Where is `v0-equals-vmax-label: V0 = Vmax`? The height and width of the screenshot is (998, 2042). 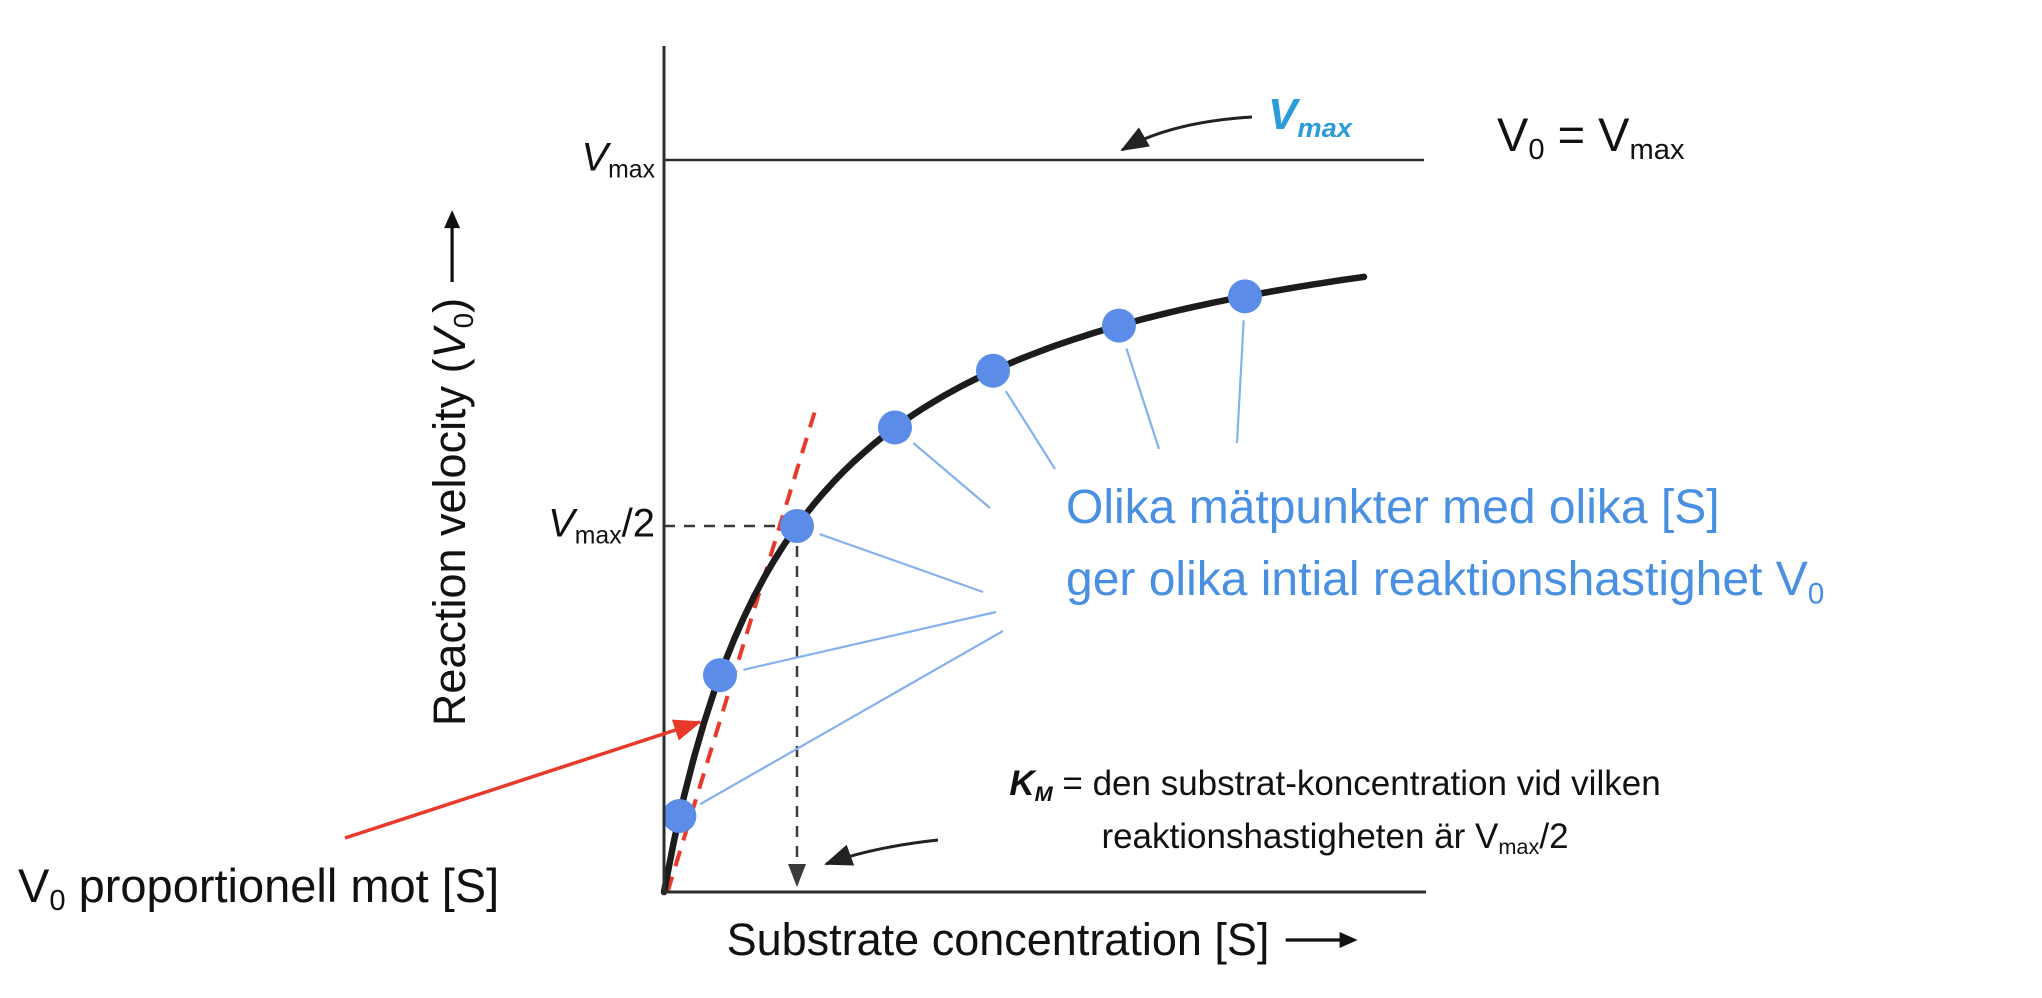
v0-equals-vmax-label: V0 = Vmax is located at coordinates (1591, 137).